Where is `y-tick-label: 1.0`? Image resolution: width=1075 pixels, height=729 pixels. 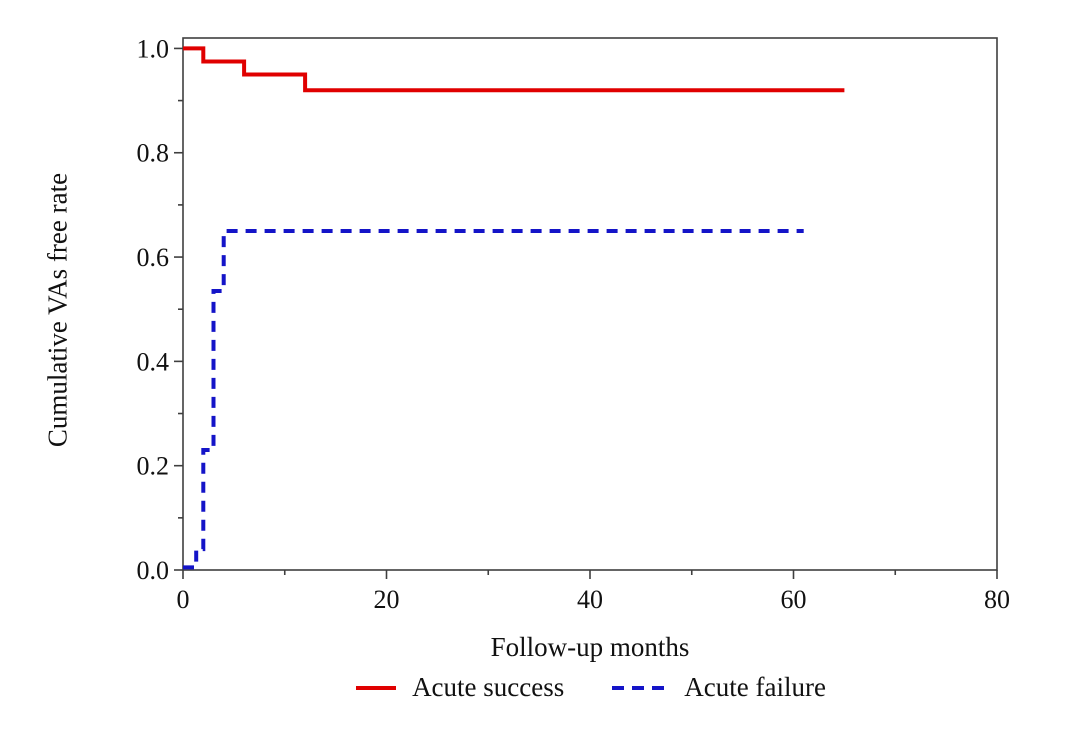 y-tick-label: 1.0 is located at coordinates (153, 48).